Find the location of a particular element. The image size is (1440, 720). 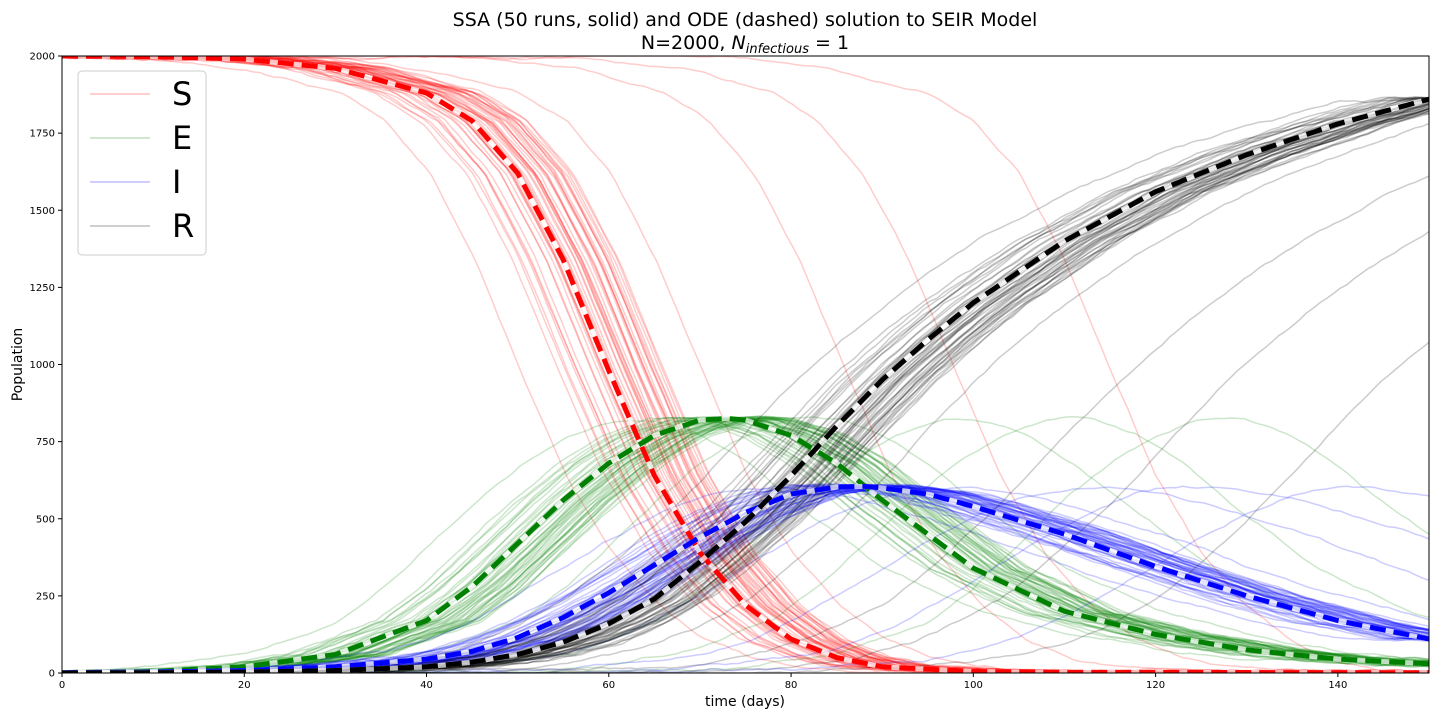

x-tick-label: 140 is located at coordinates (1337, 685).